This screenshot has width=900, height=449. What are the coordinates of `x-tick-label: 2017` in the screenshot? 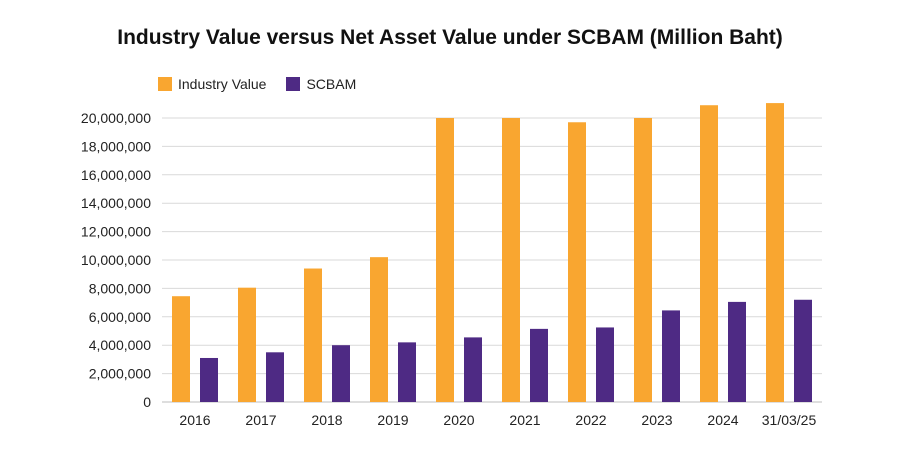 It's located at (260, 420).